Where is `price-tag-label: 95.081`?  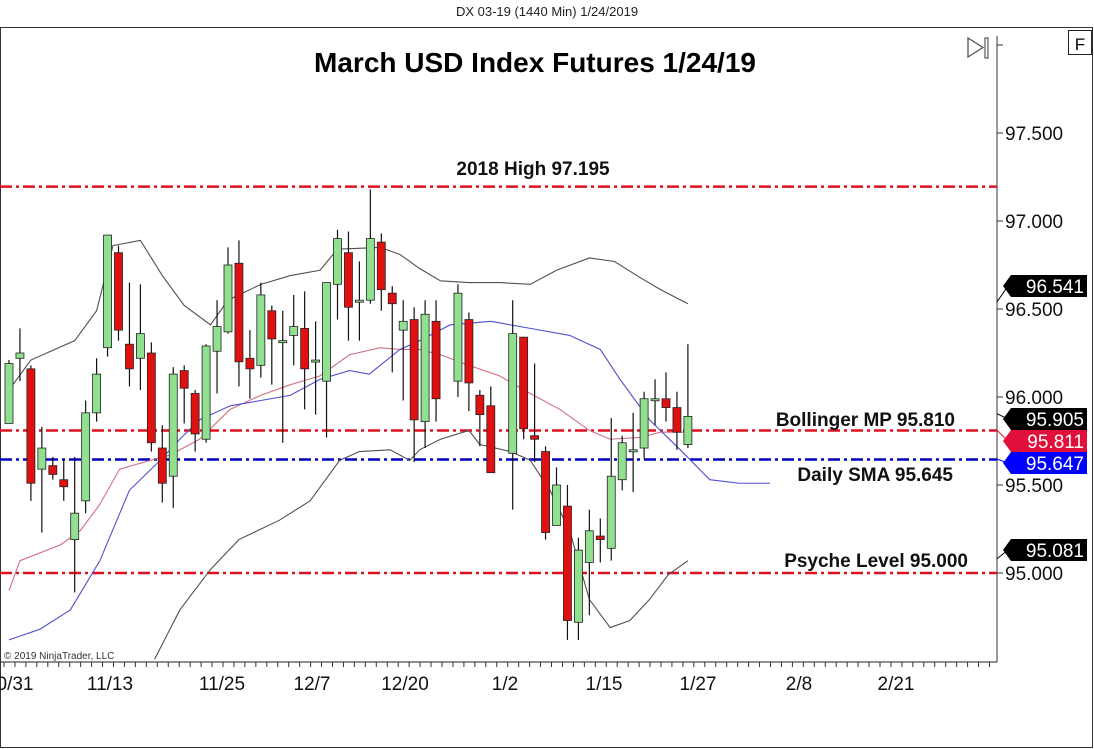
price-tag-label: 95.081 is located at coordinates (1055, 551).